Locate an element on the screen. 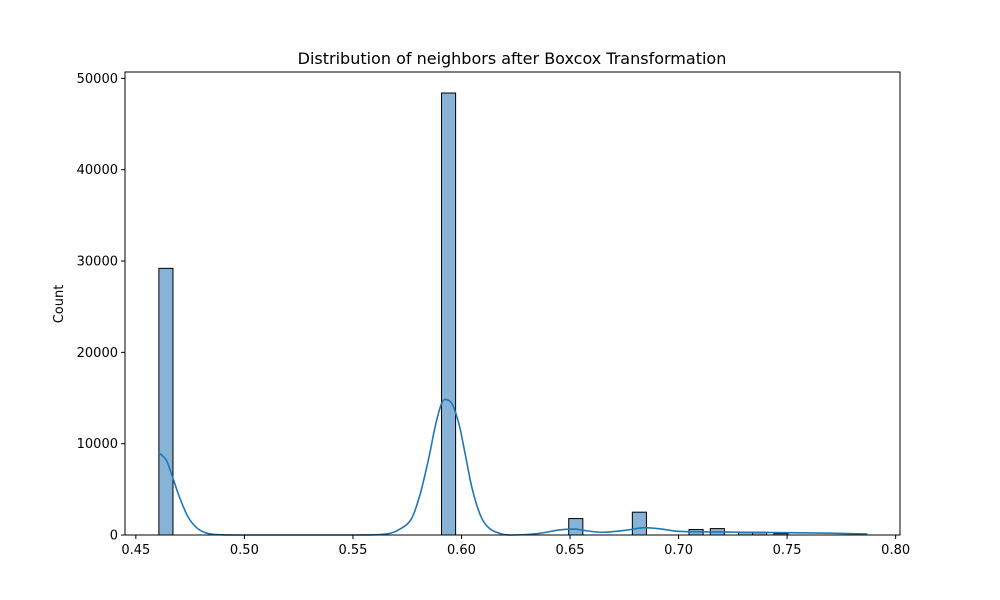  x-tick-label: 0.55 is located at coordinates (352, 550).